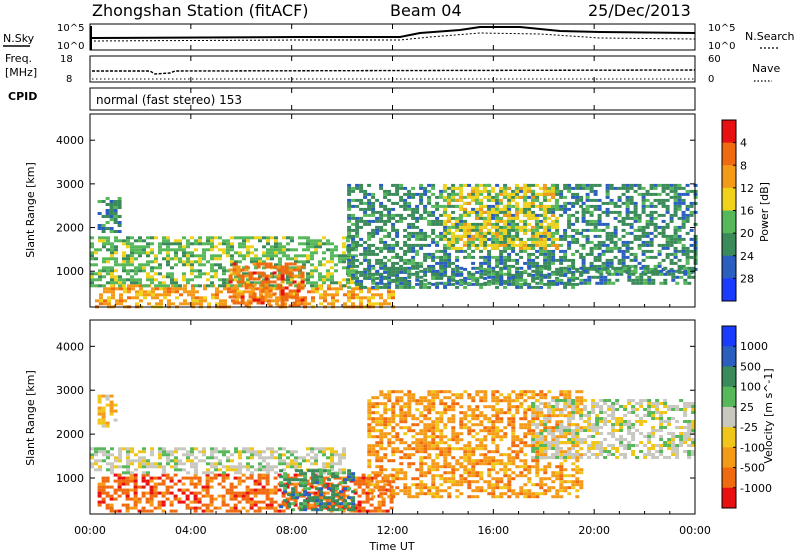  Describe the element at coordinates (729, 245) in the screenshot. I see `colorbar-segment` at that location.